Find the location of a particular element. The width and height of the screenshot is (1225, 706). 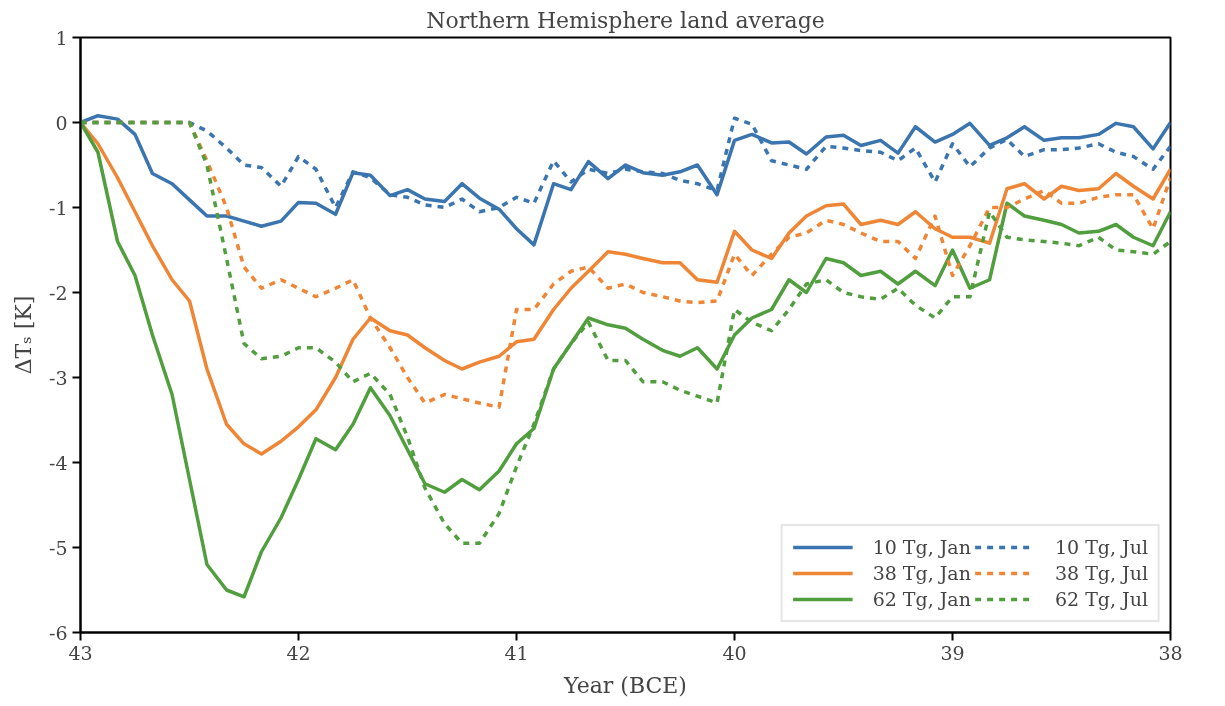

legend-label: 10 Tg, Jan is located at coordinates (921, 547).